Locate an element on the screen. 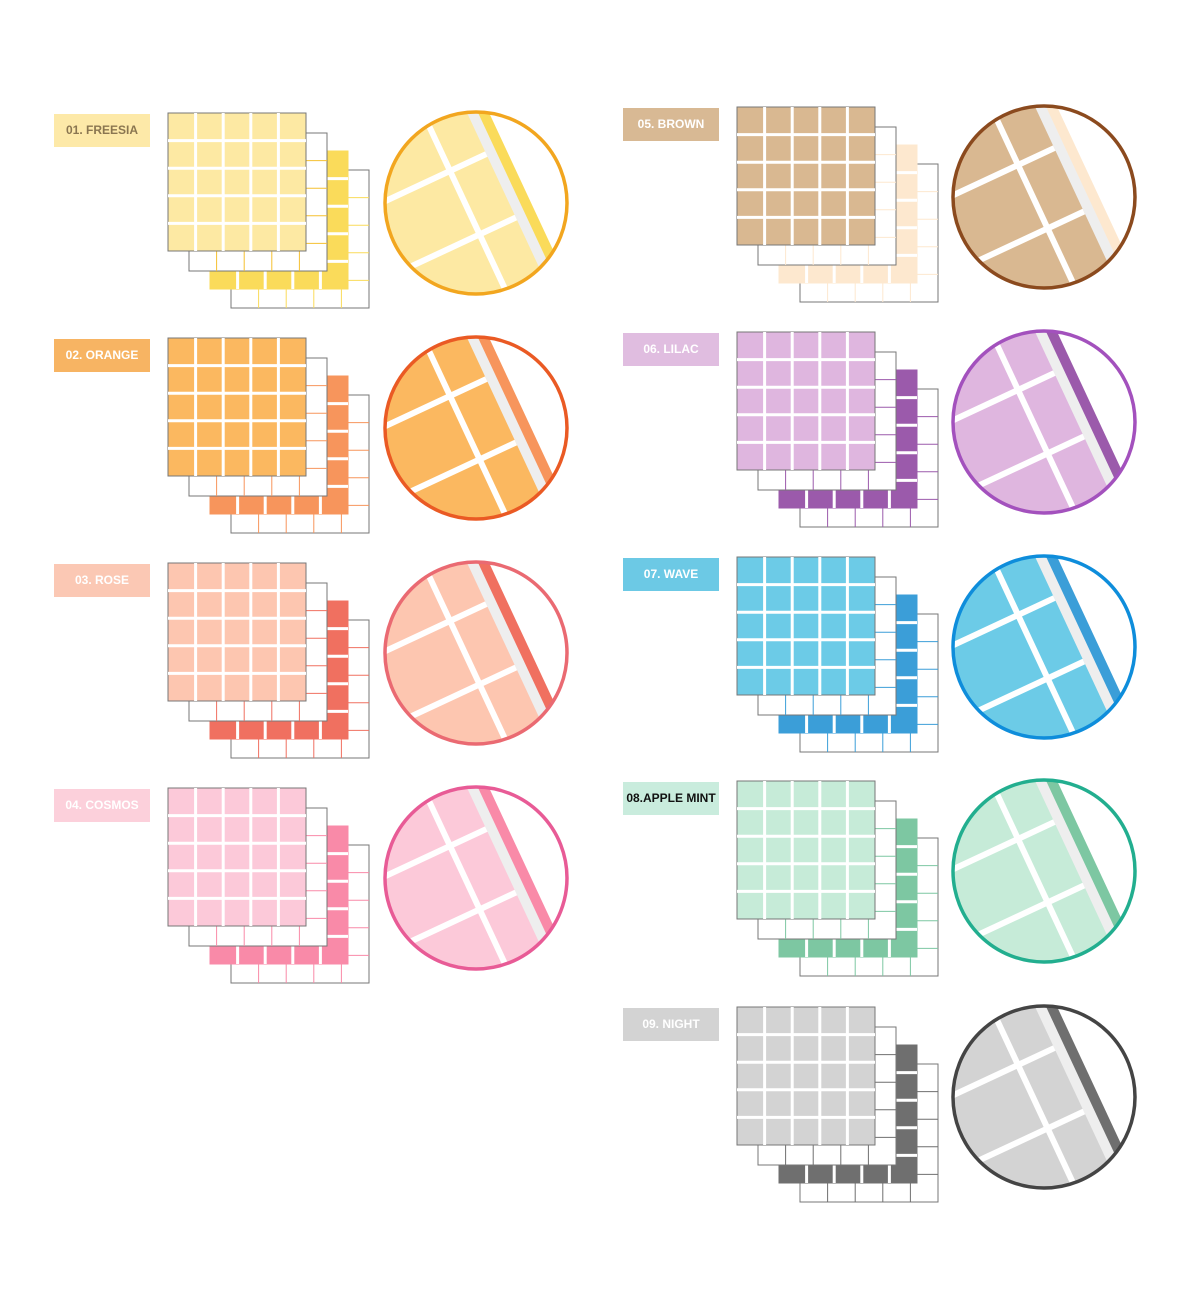  swatch-label: 07. WAVE is located at coordinates (671, 574).